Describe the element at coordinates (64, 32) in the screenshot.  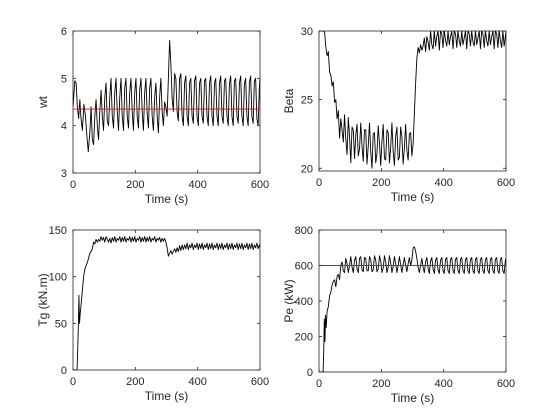
I see `y-tick-label: 6` at that location.